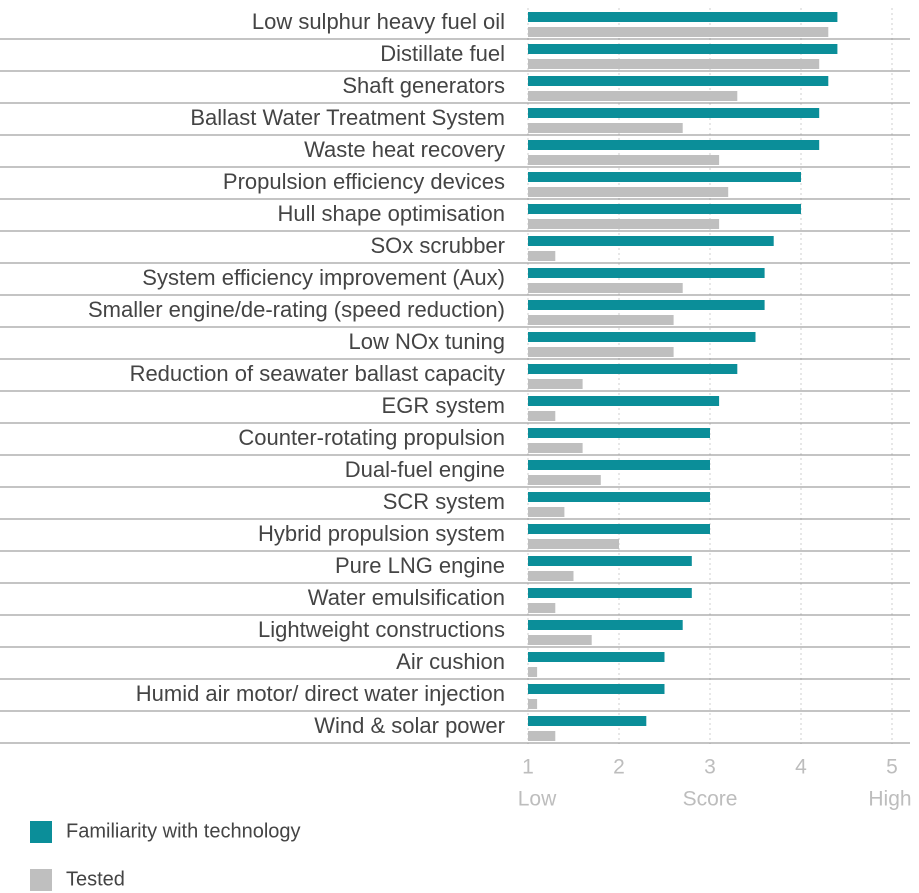 The height and width of the screenshot is (893, 919). What do you see at coordinates (320, 693) in the screenshot?
I see `category-label: Humid air motor/ direct water injection` at bounding box center [320, 693].